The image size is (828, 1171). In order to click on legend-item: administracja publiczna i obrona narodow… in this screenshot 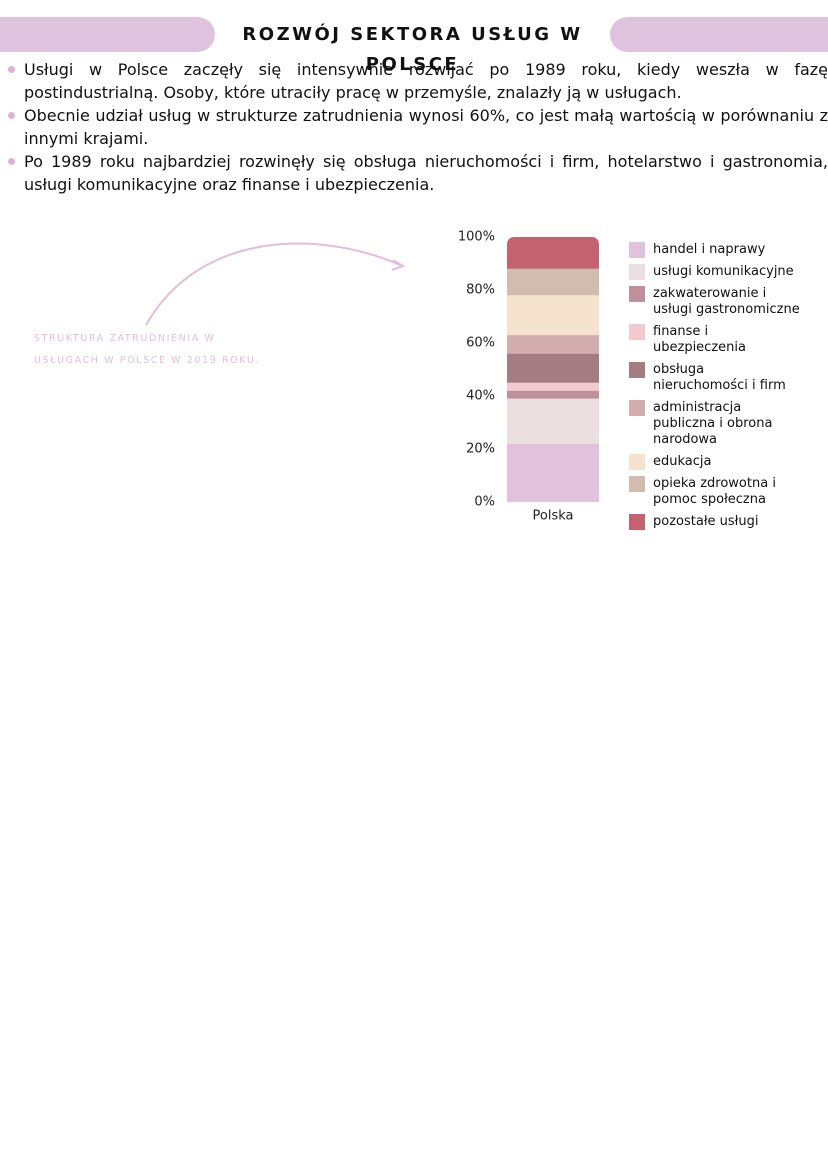, I will do `click(716, 424)`.